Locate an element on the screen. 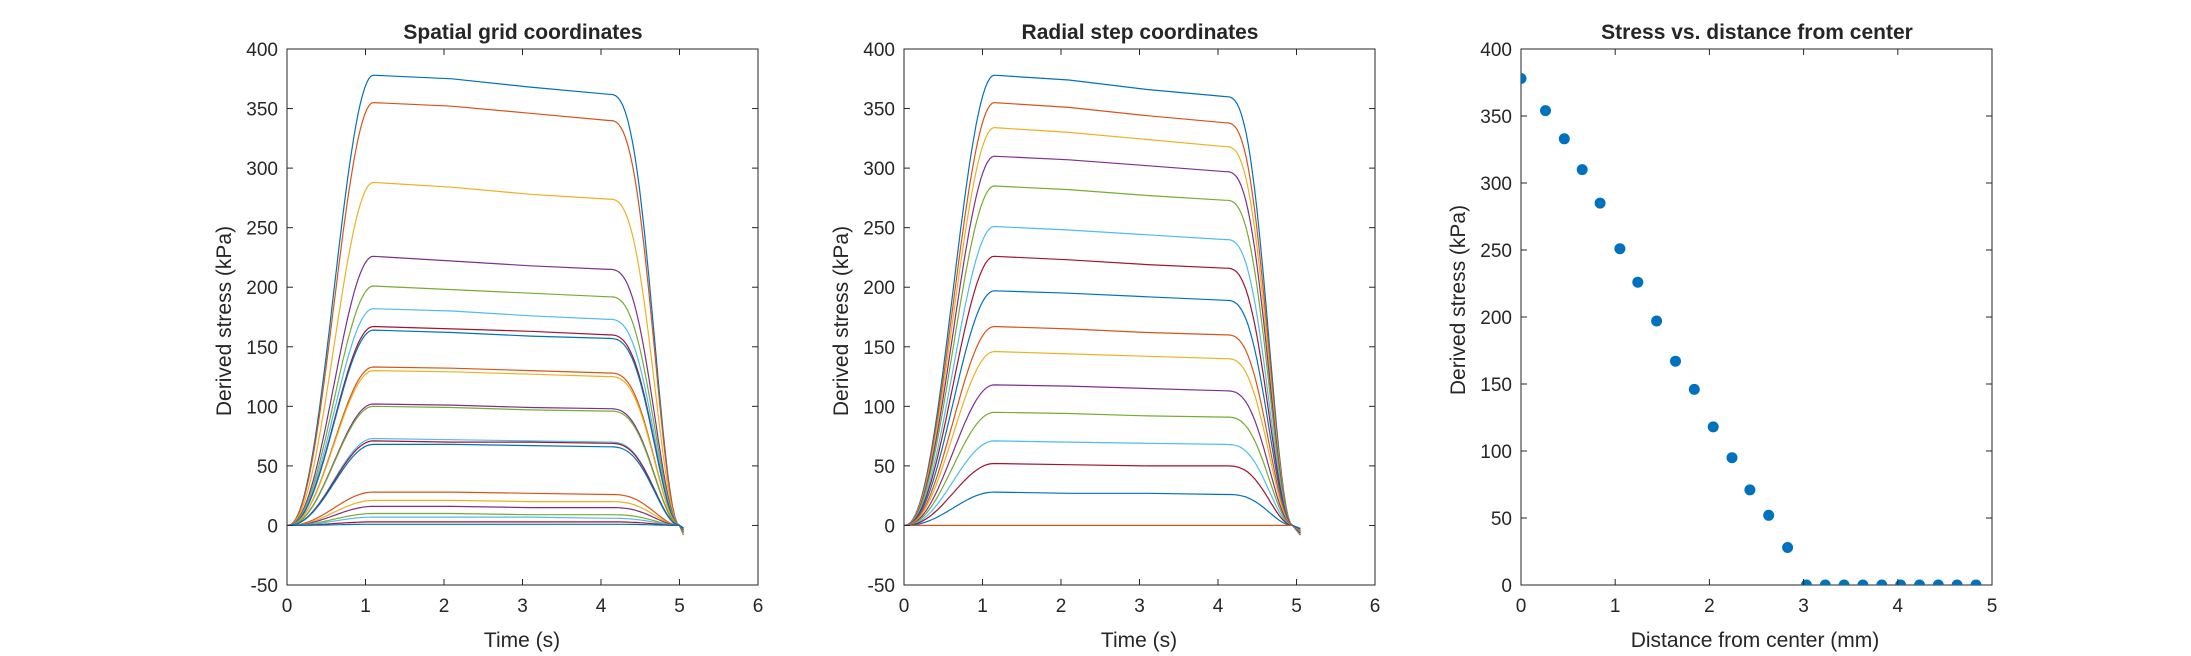 This screenshot has width=2191, height=656. x-axis-label: Time (s) is located at coordinates (522, 640).